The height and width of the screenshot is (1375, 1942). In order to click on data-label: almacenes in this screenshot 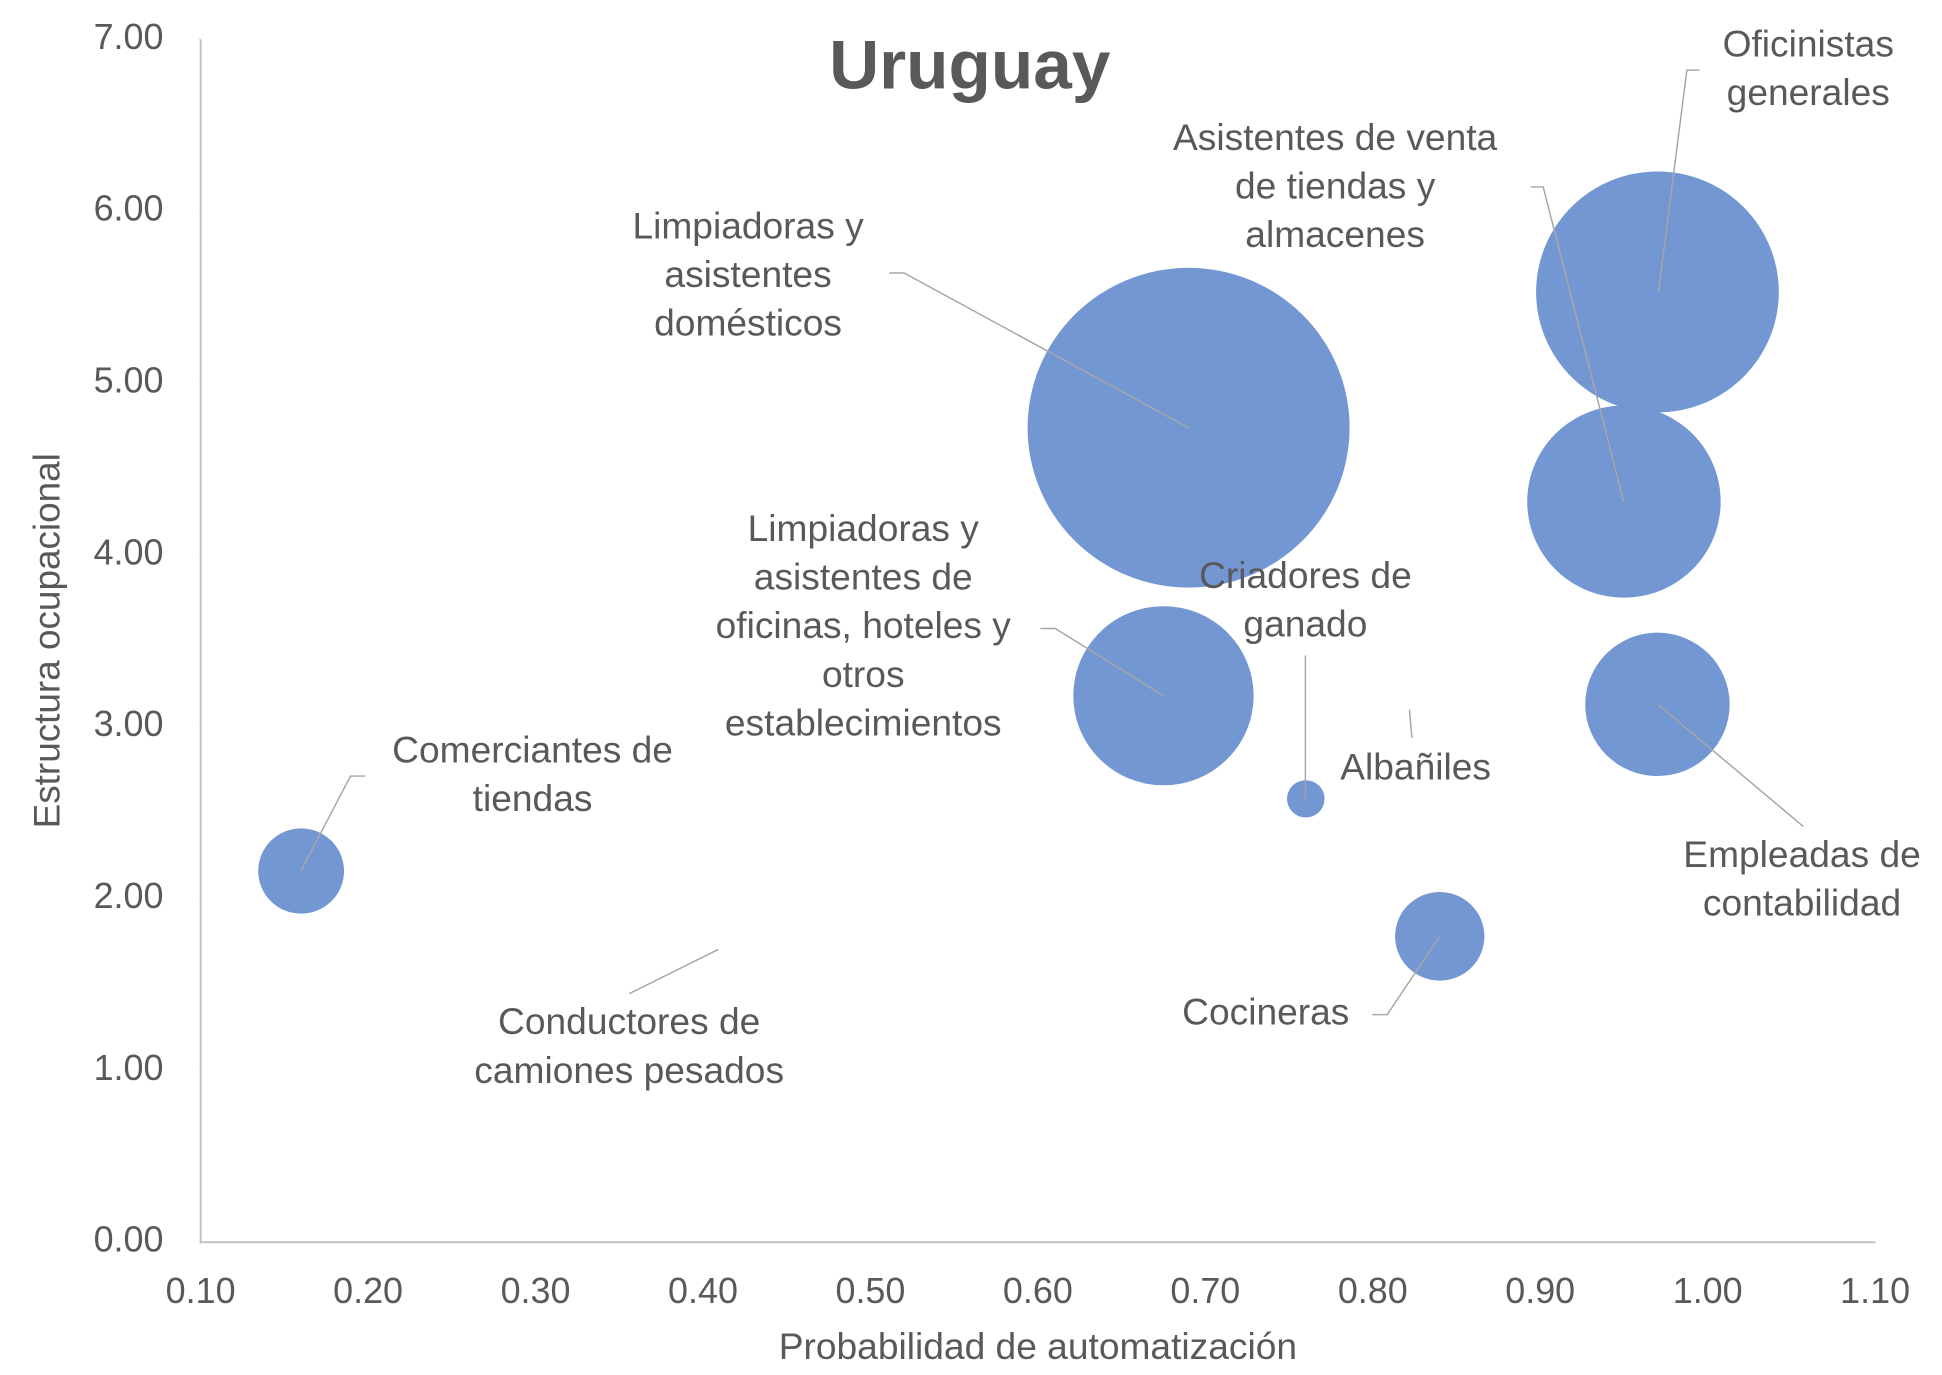, I will do `click(1335, 234)`.